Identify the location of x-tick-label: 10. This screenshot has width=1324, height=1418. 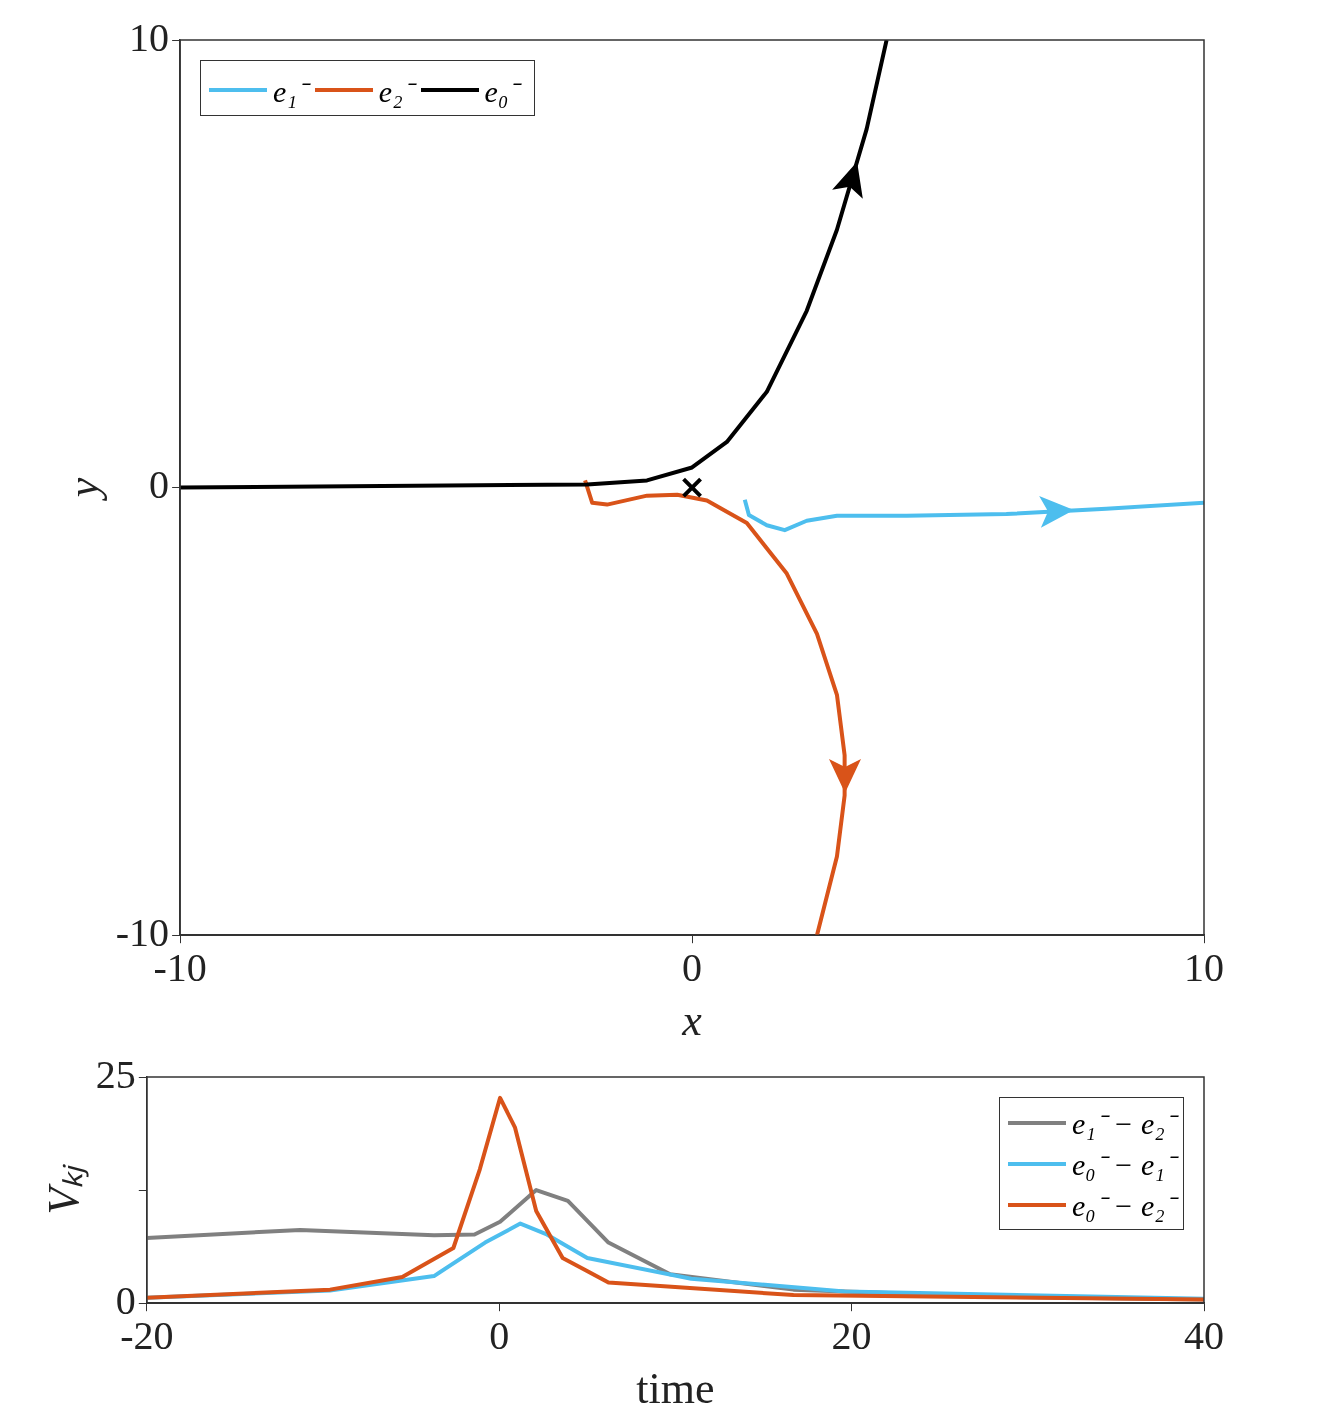
(1204, 967).